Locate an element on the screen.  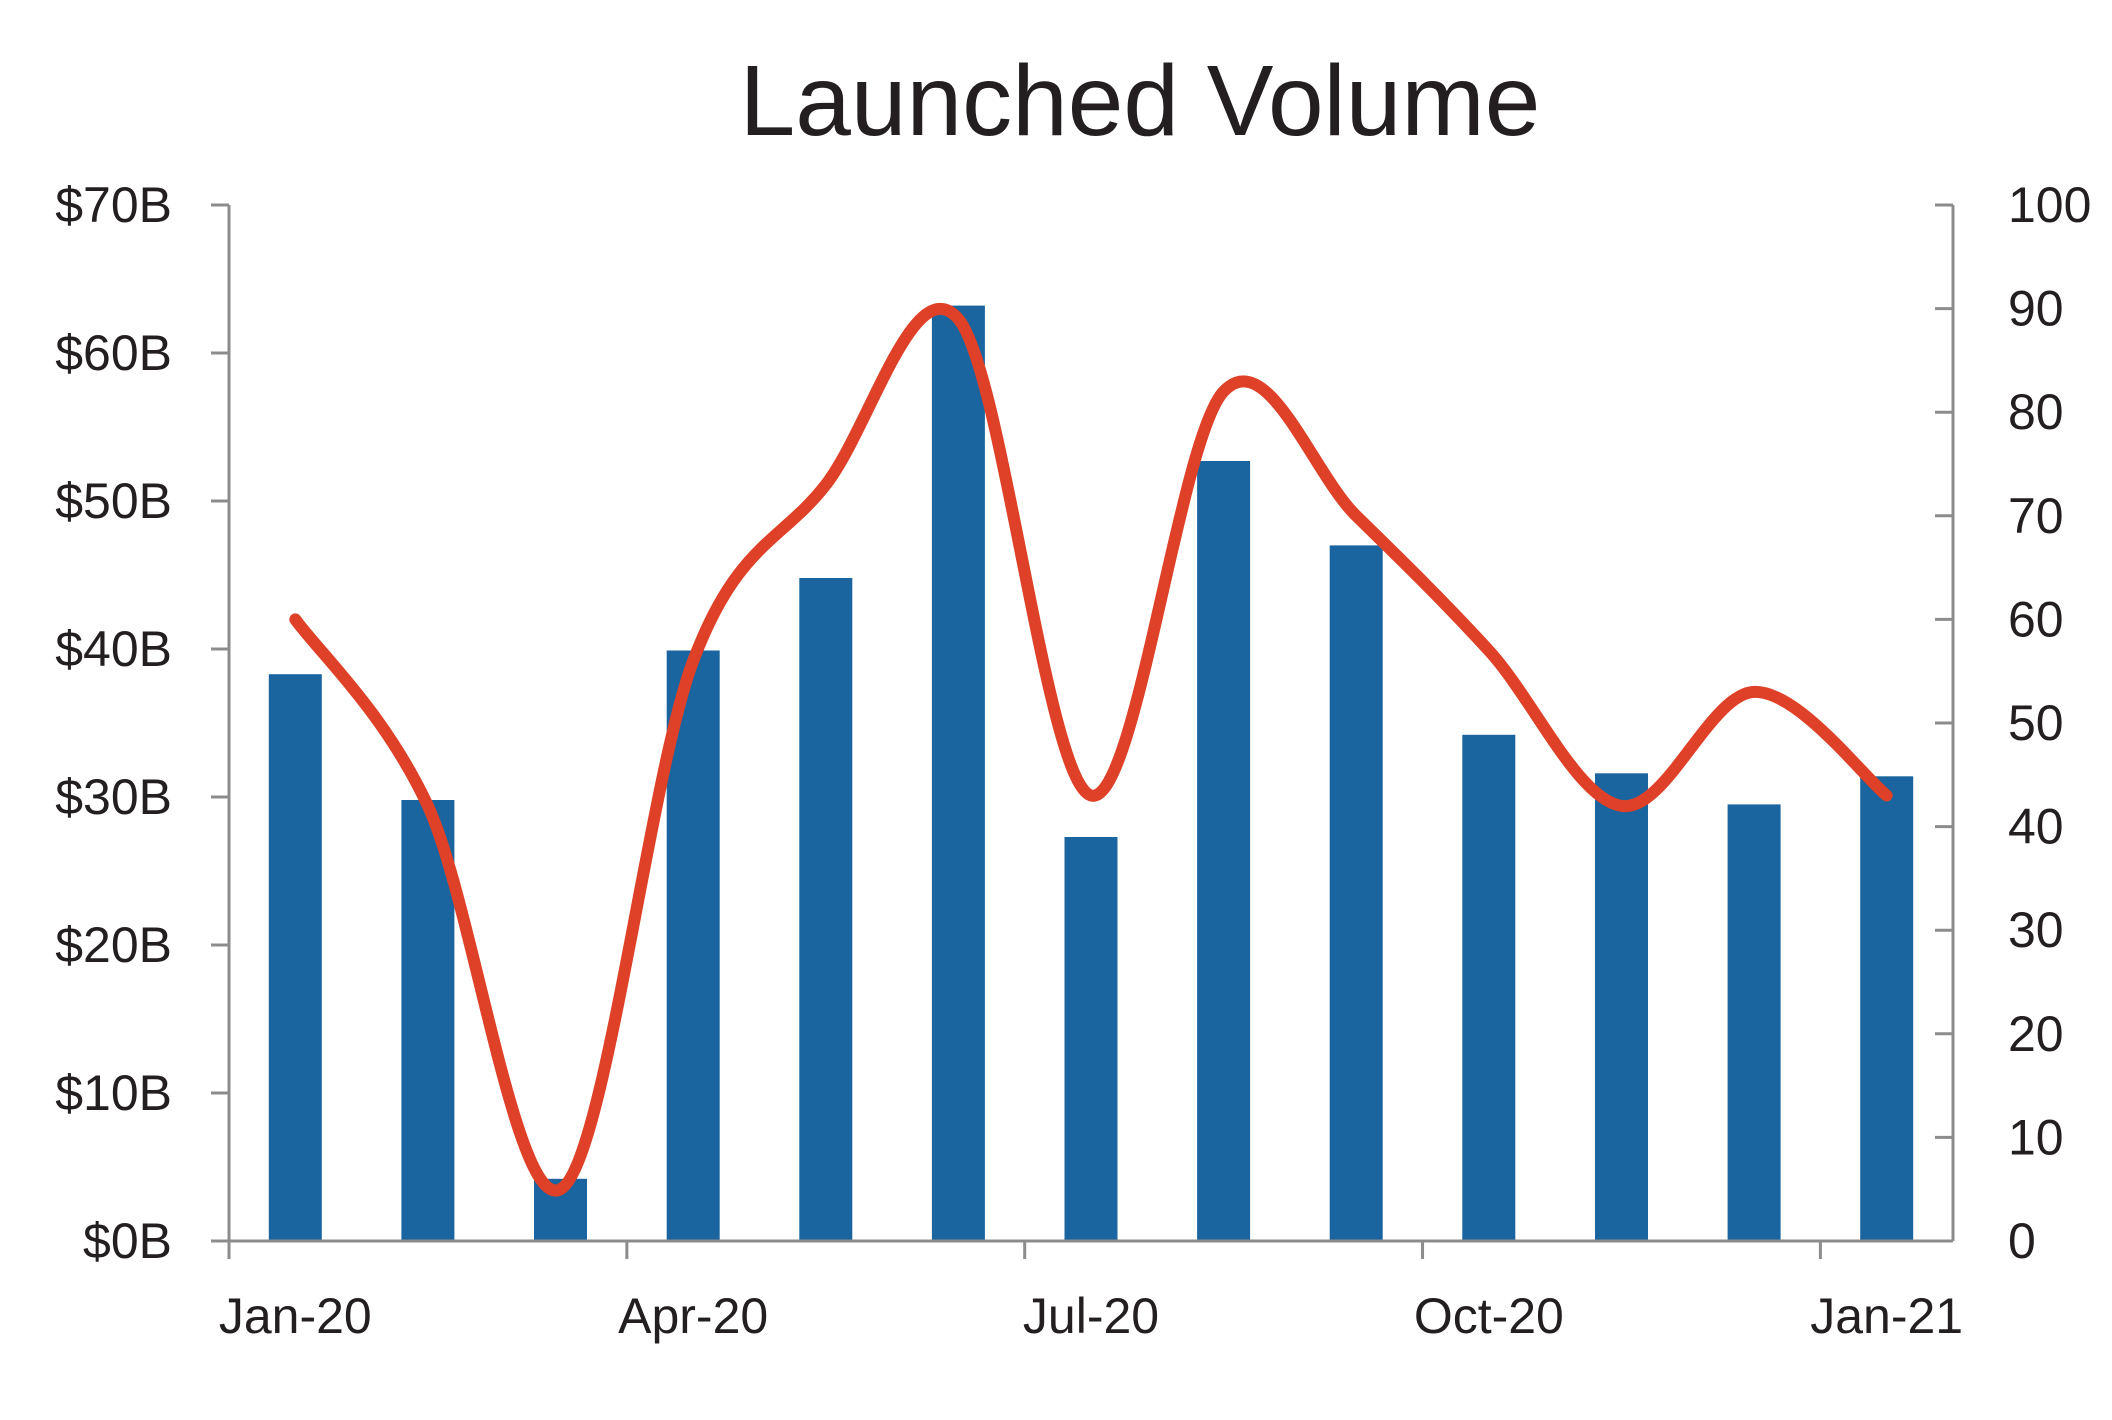
left-axis-tick-label: $50B is located at coordinates (113, 501).